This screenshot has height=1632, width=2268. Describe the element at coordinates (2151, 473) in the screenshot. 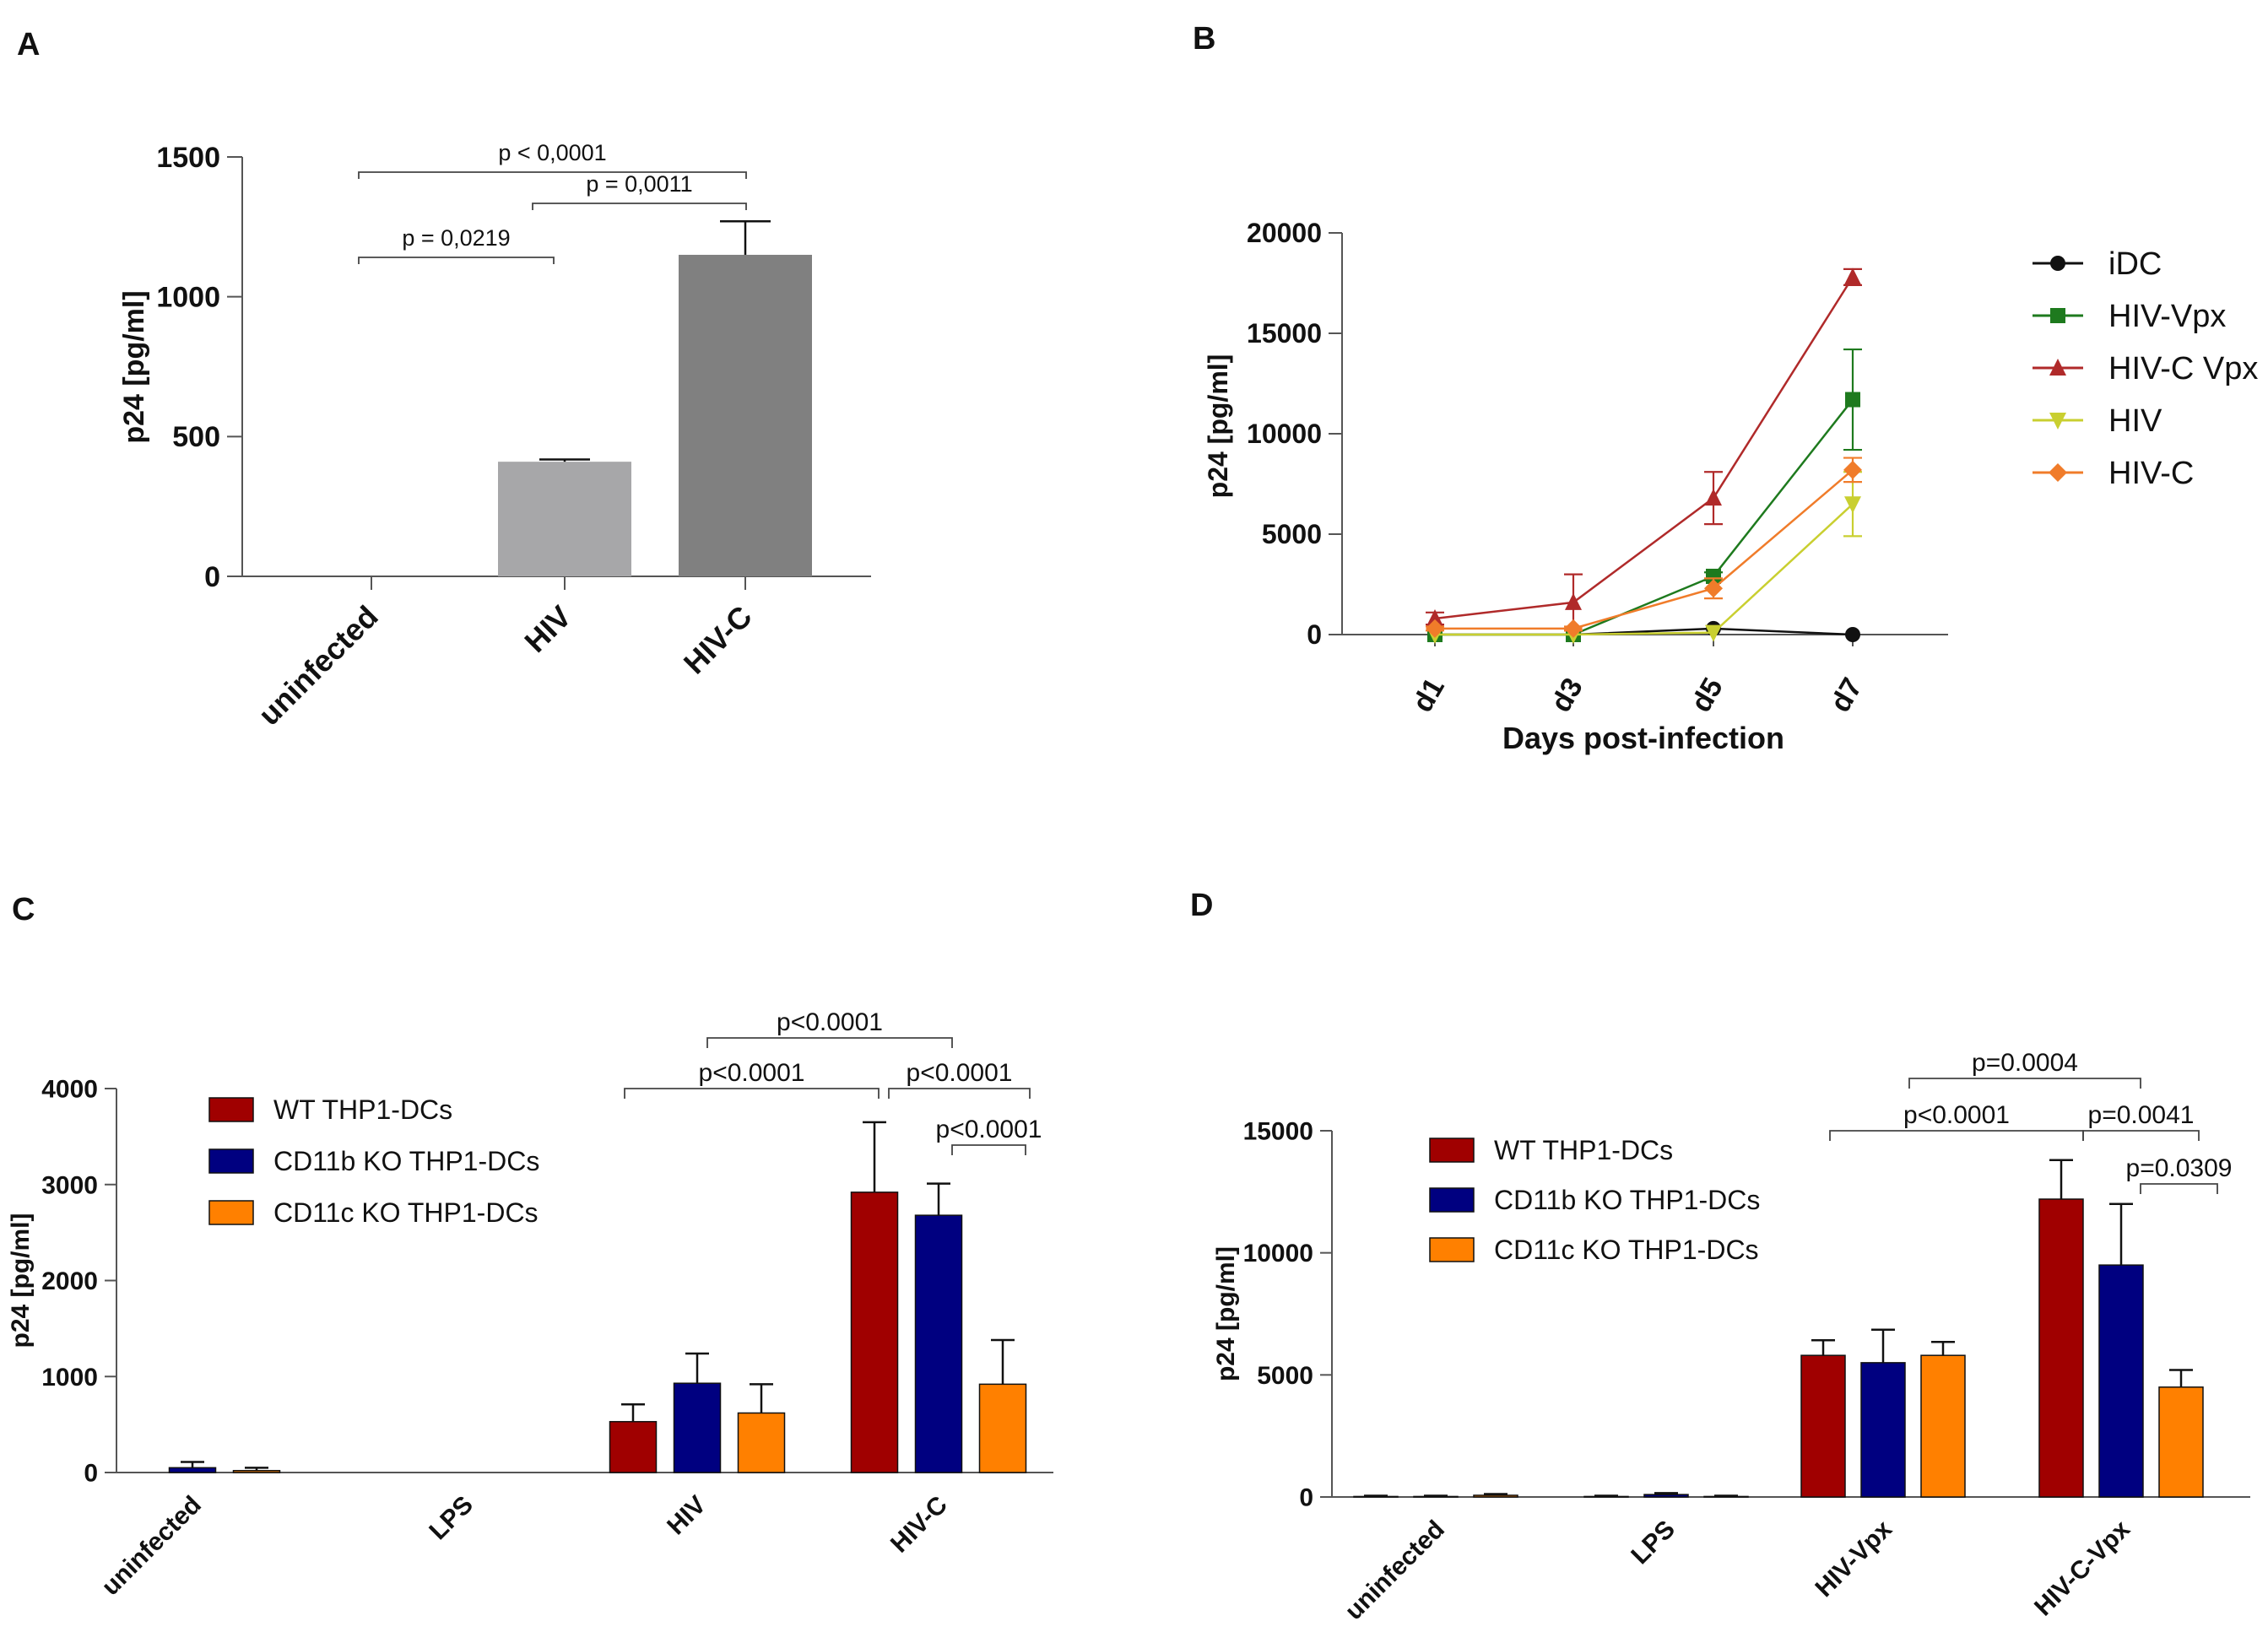

I see `legend-label: HIV-C` at that location.